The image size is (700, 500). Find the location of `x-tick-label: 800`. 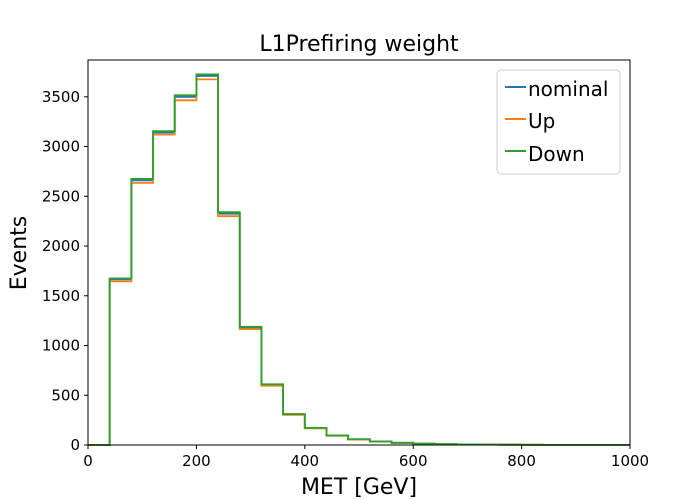

x-tick-label: 800 is located at coordinates (521, 461).